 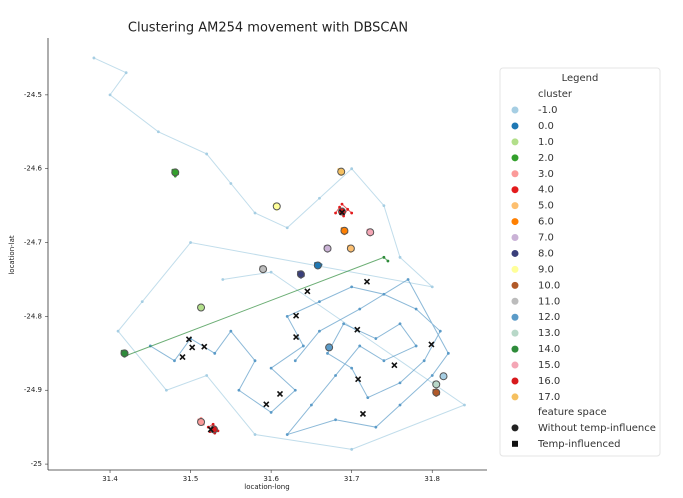 What do you see at coordinates (546, 174) in the screenshot?
I see `legend-label: 3.0` at bounding box center [546, 174].